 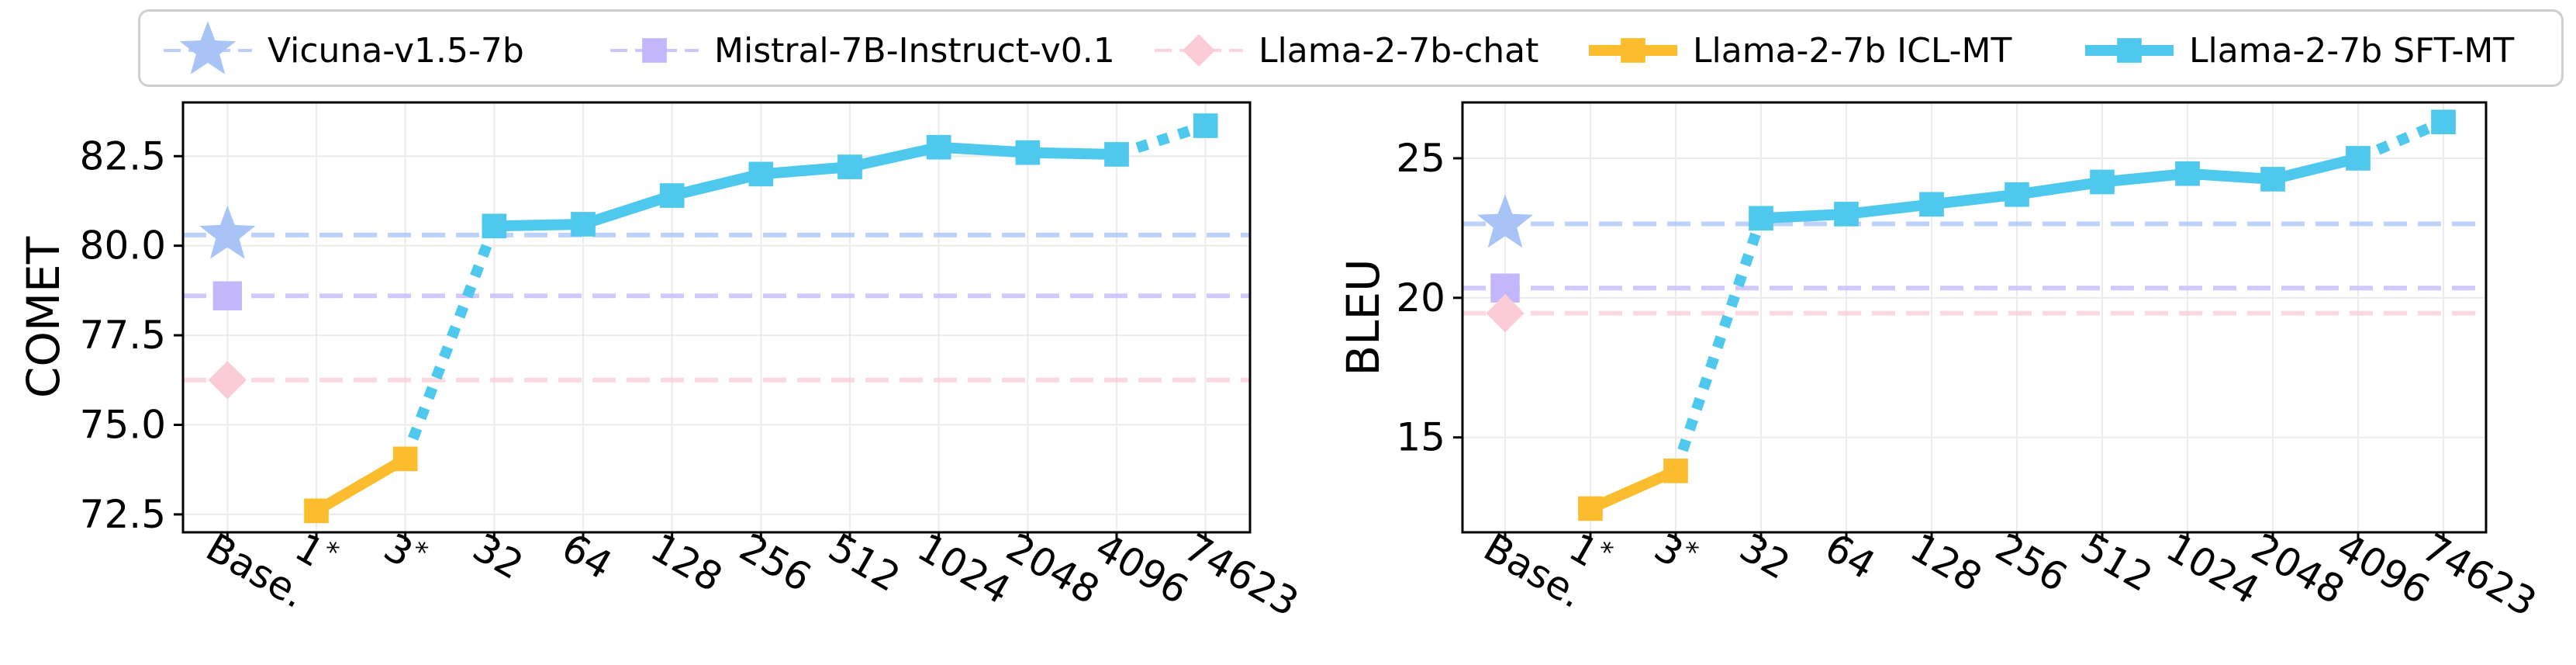 I want to click on legend-label: Llama-2-7b-chat, so click(x=1399, y=51).